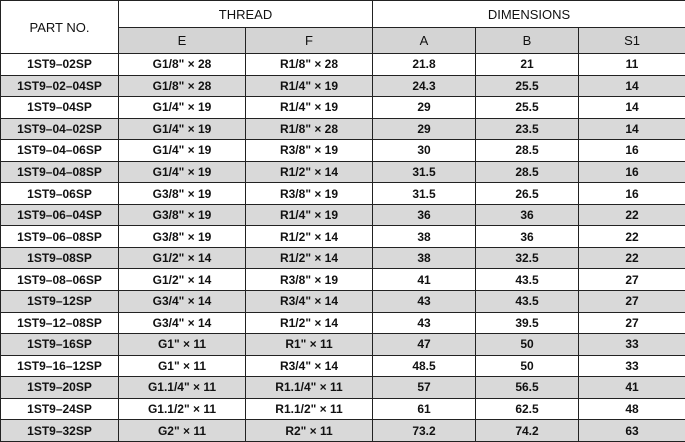 This screenshot has width=685, height=442. I want to click on table-cell: 41, so click(424, 280).